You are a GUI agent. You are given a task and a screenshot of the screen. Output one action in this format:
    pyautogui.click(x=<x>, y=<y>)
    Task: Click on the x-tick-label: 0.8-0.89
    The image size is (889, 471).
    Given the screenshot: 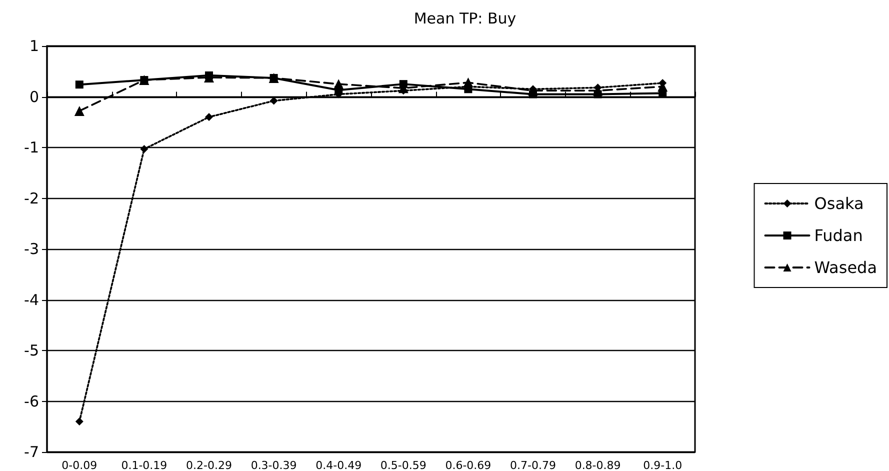 What is the action you would take?
    pyautogui.click(x=597, y=465)
    